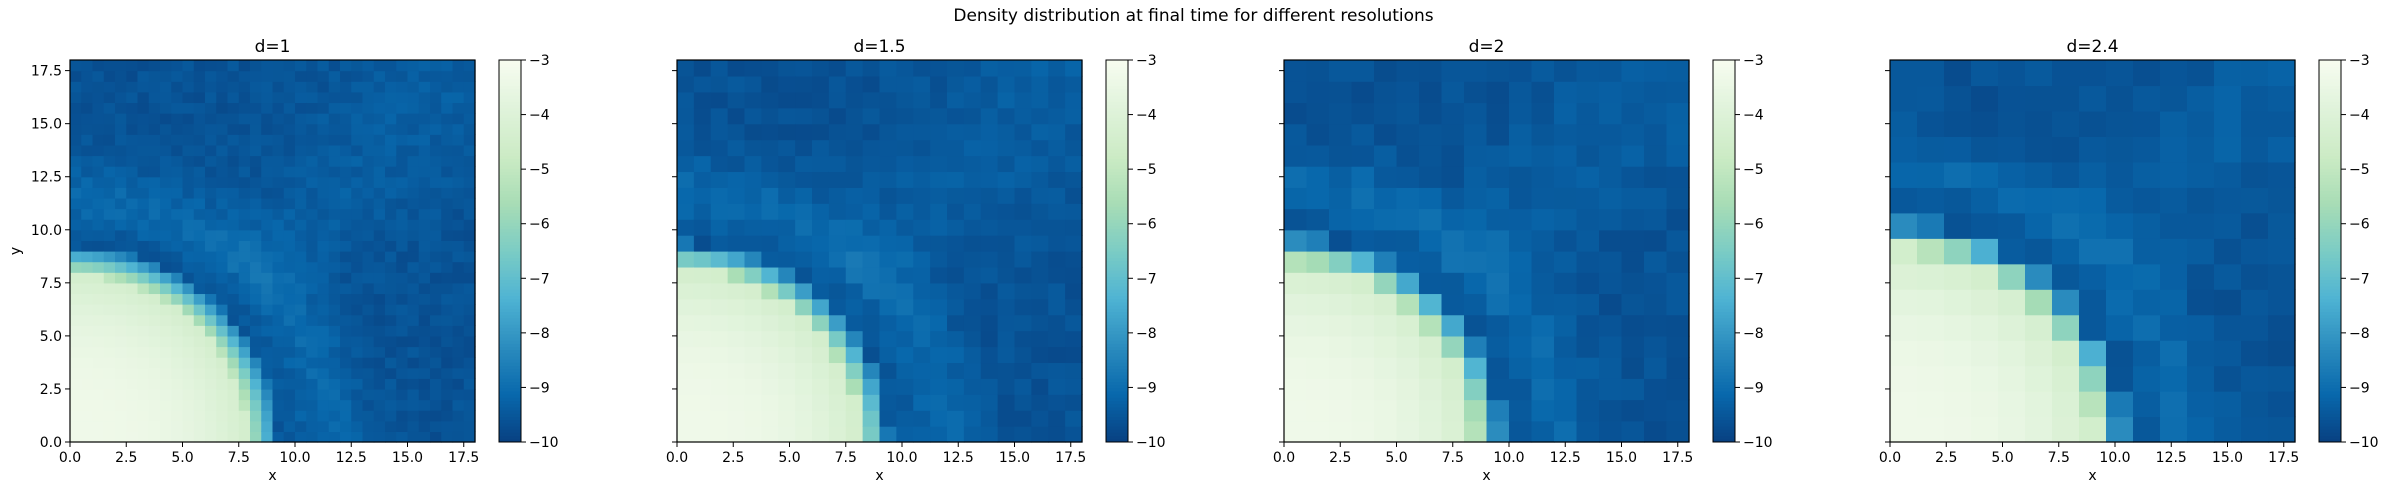 The image size is (2387, 498). I want to click on x-tick-label: 2.5, so click(733, 458).